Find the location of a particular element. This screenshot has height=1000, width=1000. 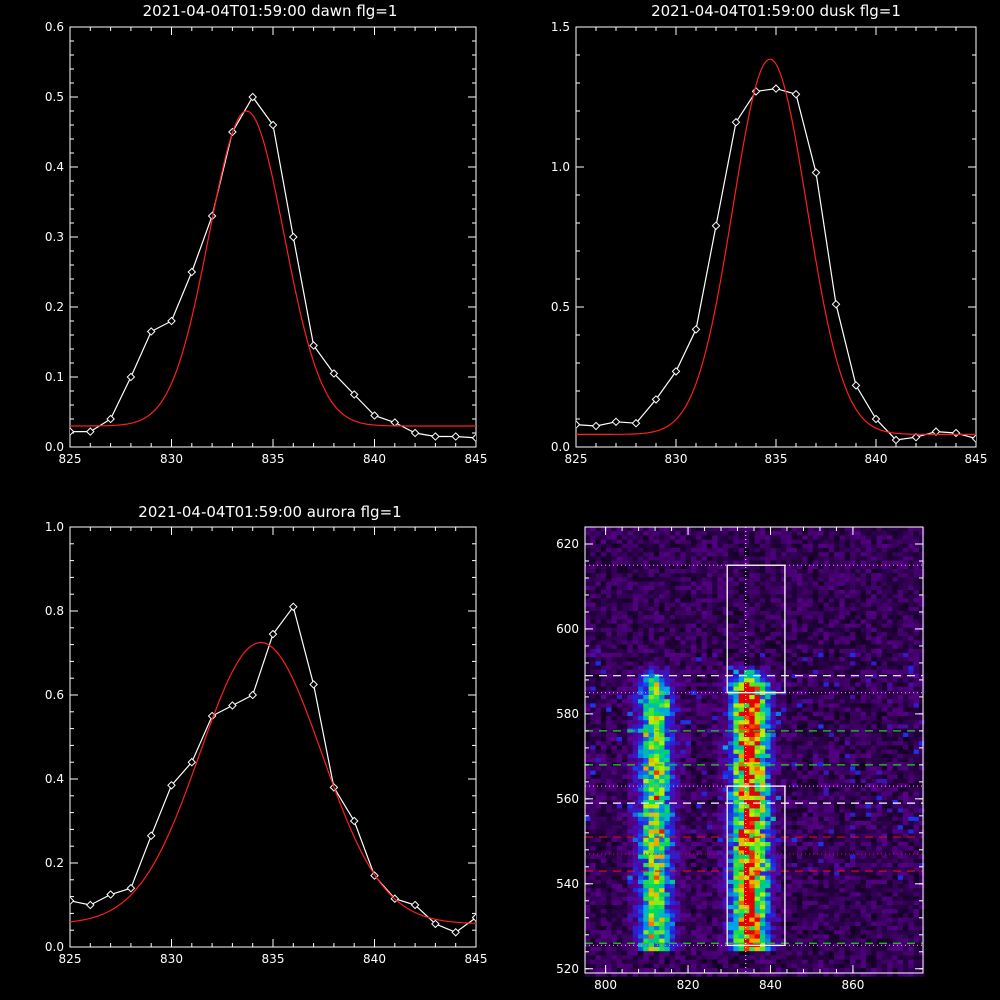

y-tick-label: 0.8 is located at coordinates (54, 611).